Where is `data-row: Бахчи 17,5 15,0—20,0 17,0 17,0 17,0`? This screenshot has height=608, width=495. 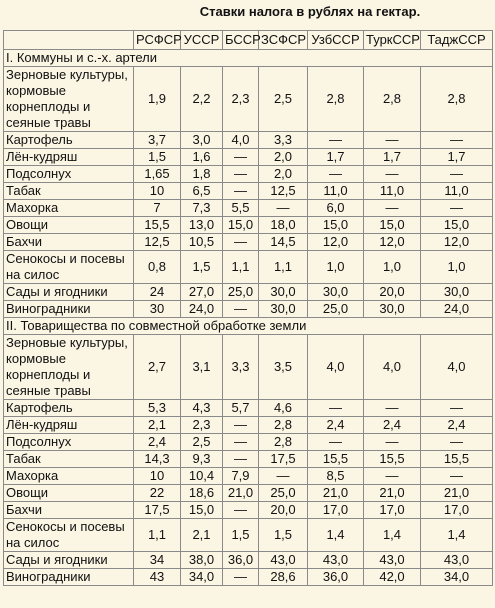
data-row: Бахчи 17,5 15,0—20,0 17,0 17,0 17,0 is located at coordinates (248, 510).